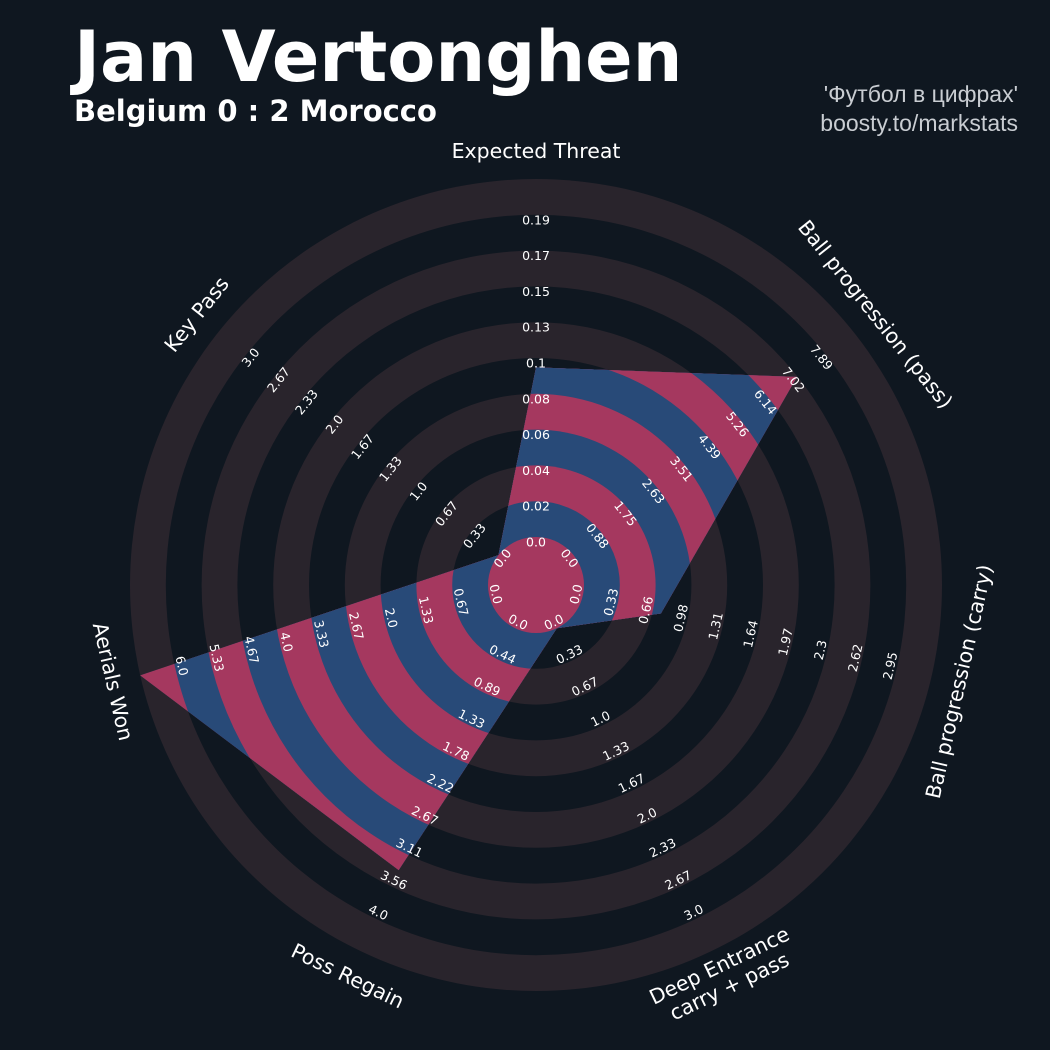  I want to click on tick-label: 4.67, so click(251, 650).